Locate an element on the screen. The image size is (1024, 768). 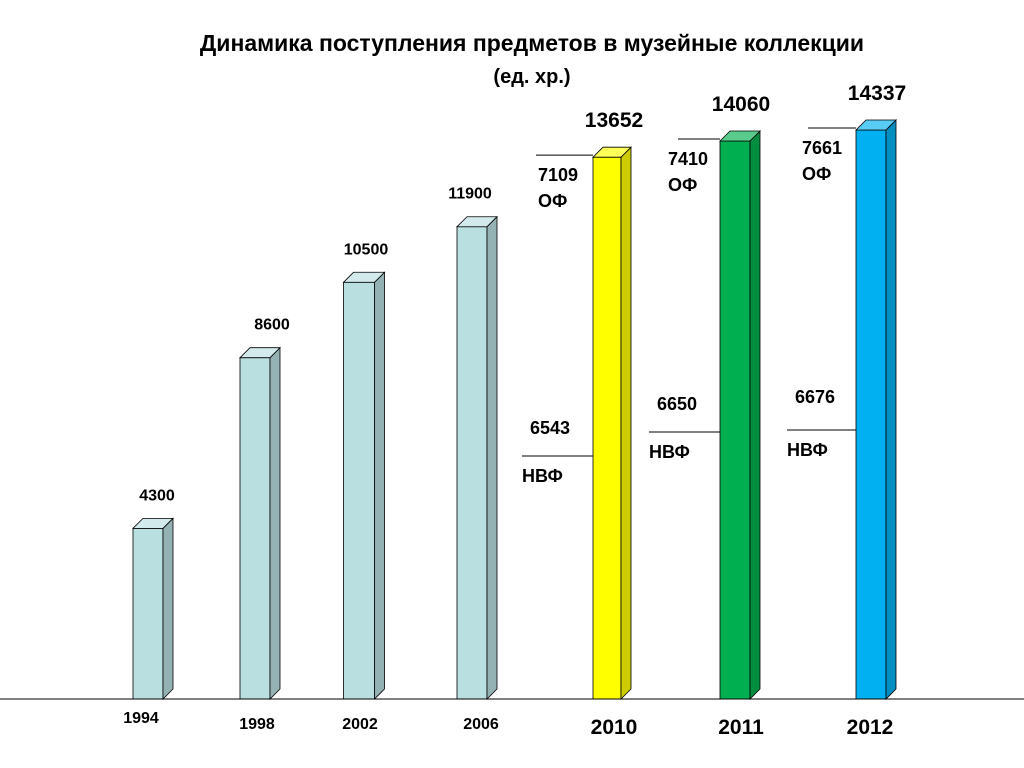
data-label-2012: 14337 is located at coordinates (877, 93).